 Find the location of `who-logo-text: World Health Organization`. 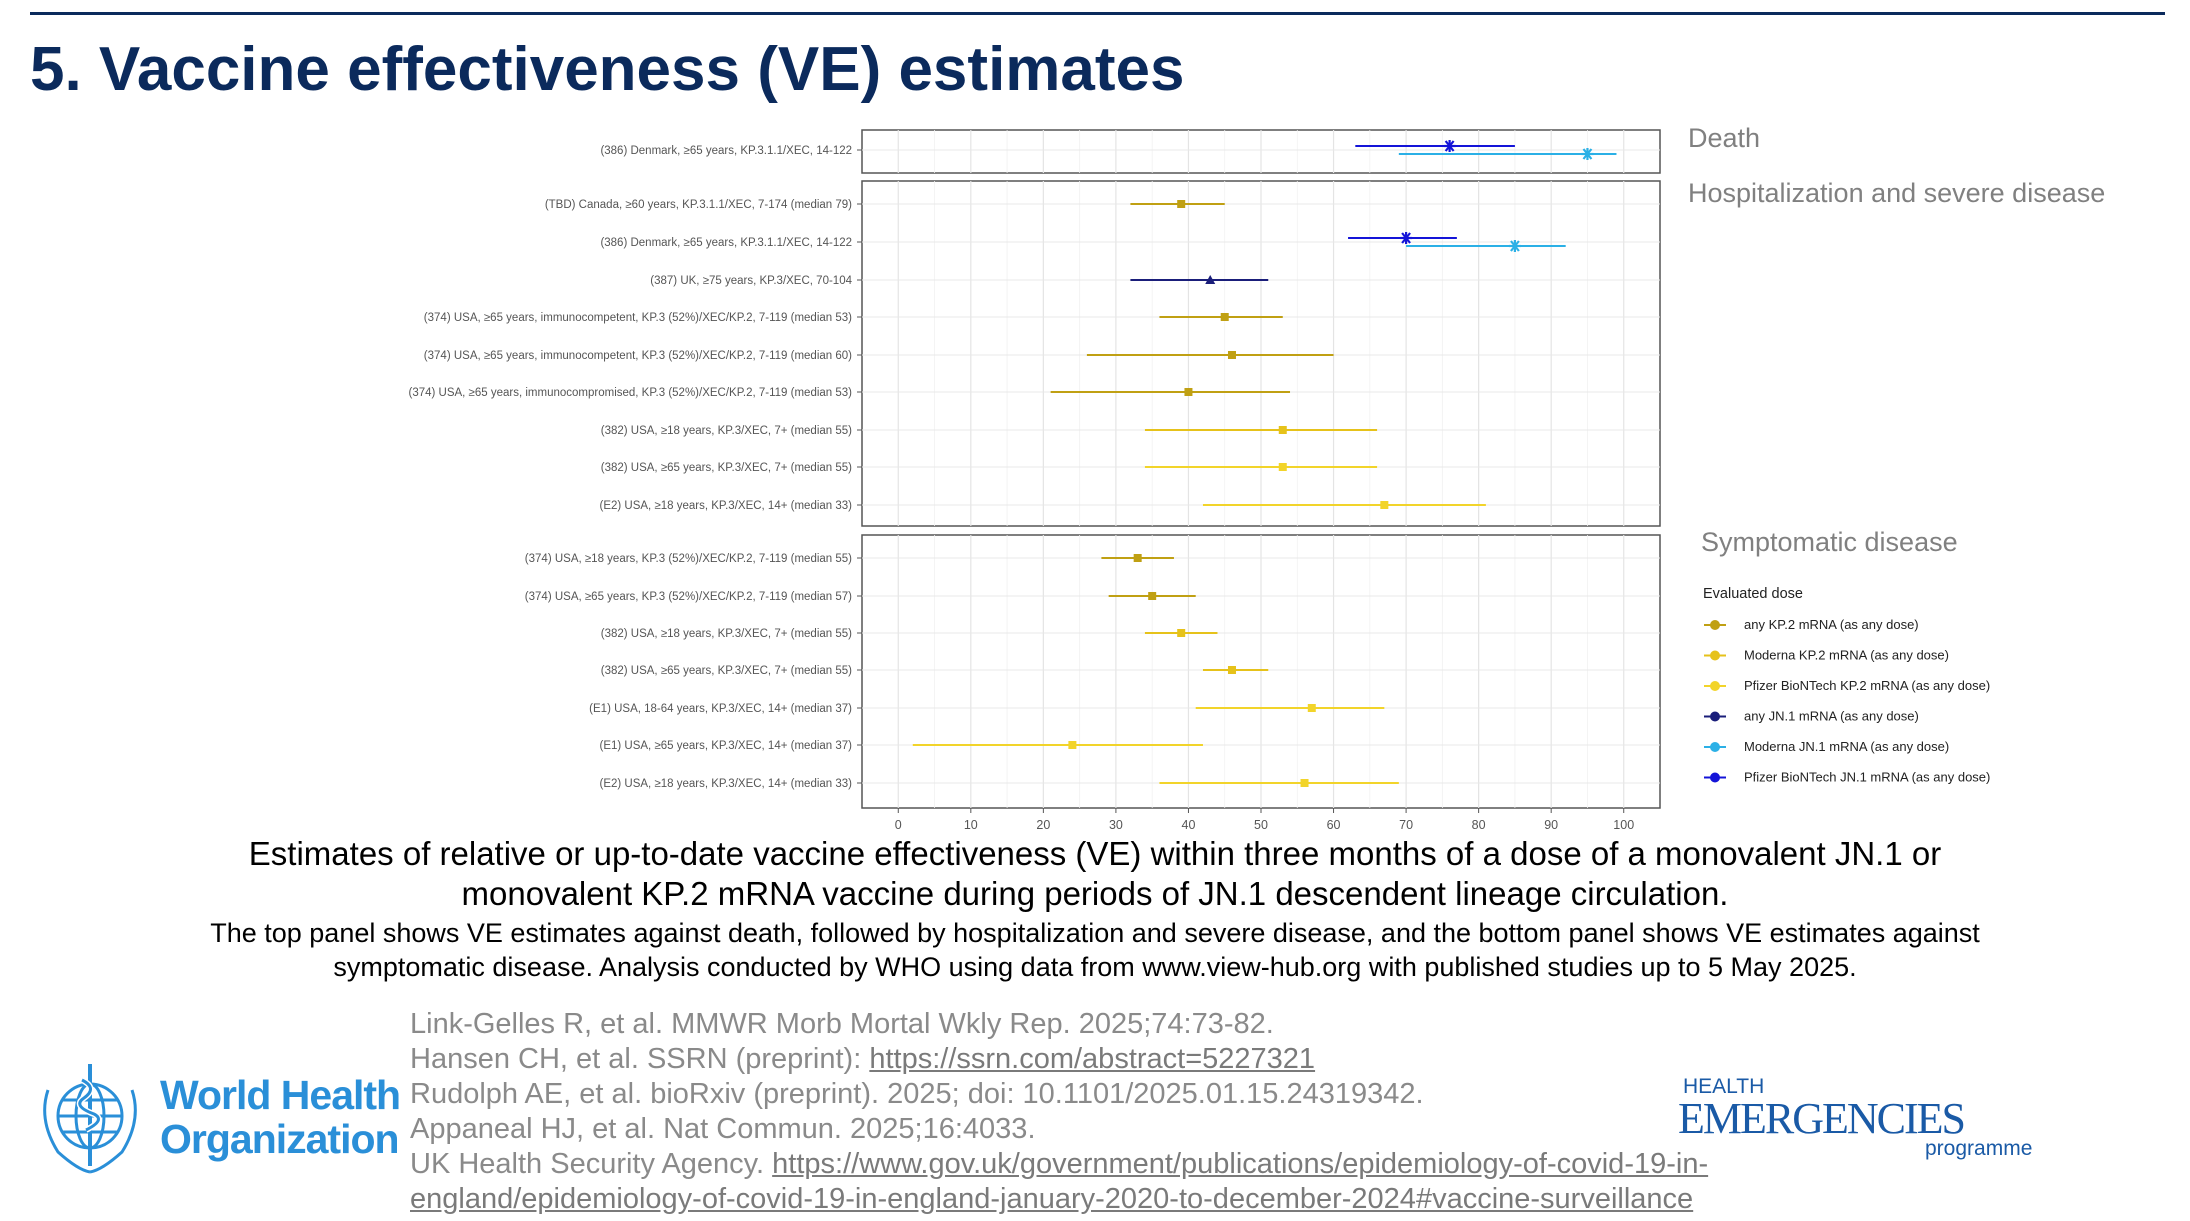

who-logo-text: World Health Organization is located at coordinates (280, 1117).